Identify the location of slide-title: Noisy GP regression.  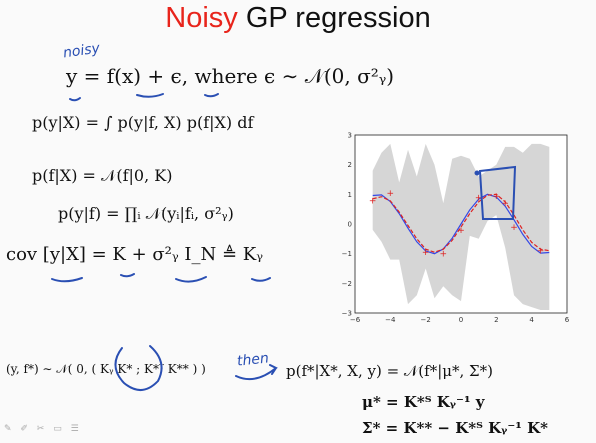
(298, 18).